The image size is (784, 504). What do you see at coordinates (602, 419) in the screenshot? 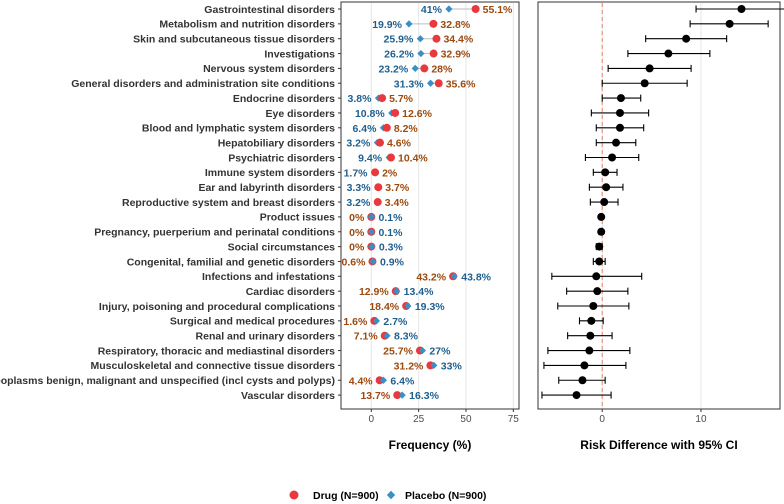
I see `risk-difference-tick-label: 0` at bounding box center [602, 419].